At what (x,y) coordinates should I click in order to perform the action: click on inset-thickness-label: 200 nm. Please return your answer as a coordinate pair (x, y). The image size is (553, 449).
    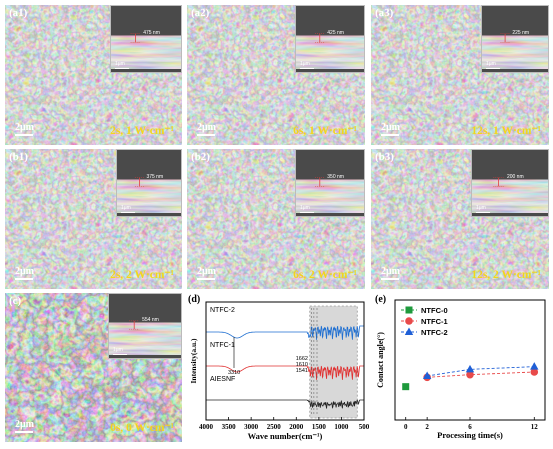
    Looking at the image, I should click on (515, 176).